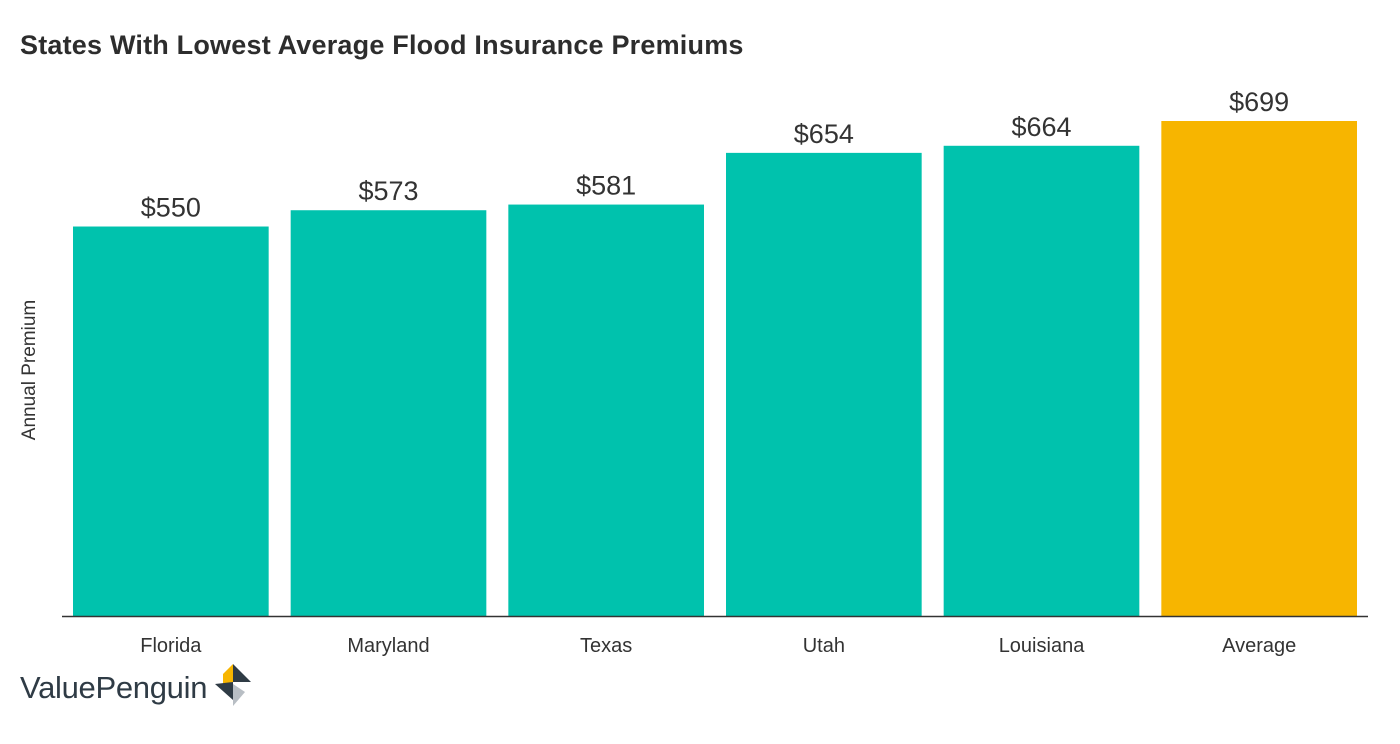 Image resolution: width=1400 pixels, height=744 pixels. I want to click on value-labels-group: $550 $573 $581 $654 $664 $699, so click(715, 155).